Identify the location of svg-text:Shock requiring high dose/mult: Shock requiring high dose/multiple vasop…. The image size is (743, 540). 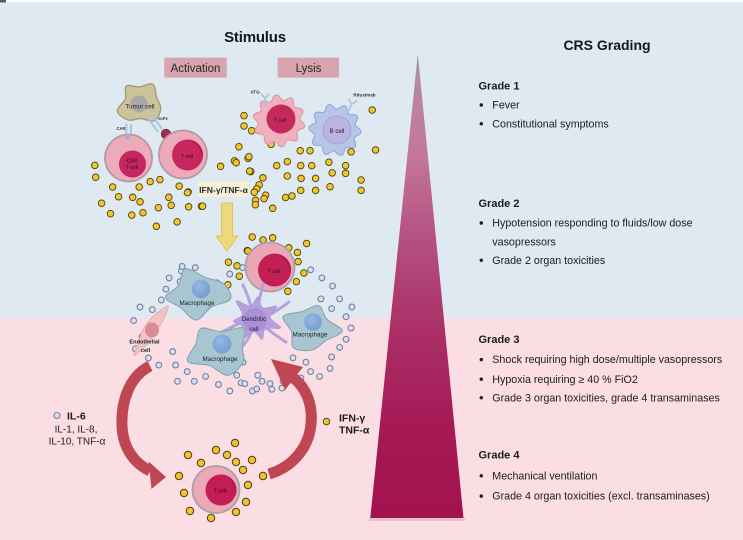
(607, 360).